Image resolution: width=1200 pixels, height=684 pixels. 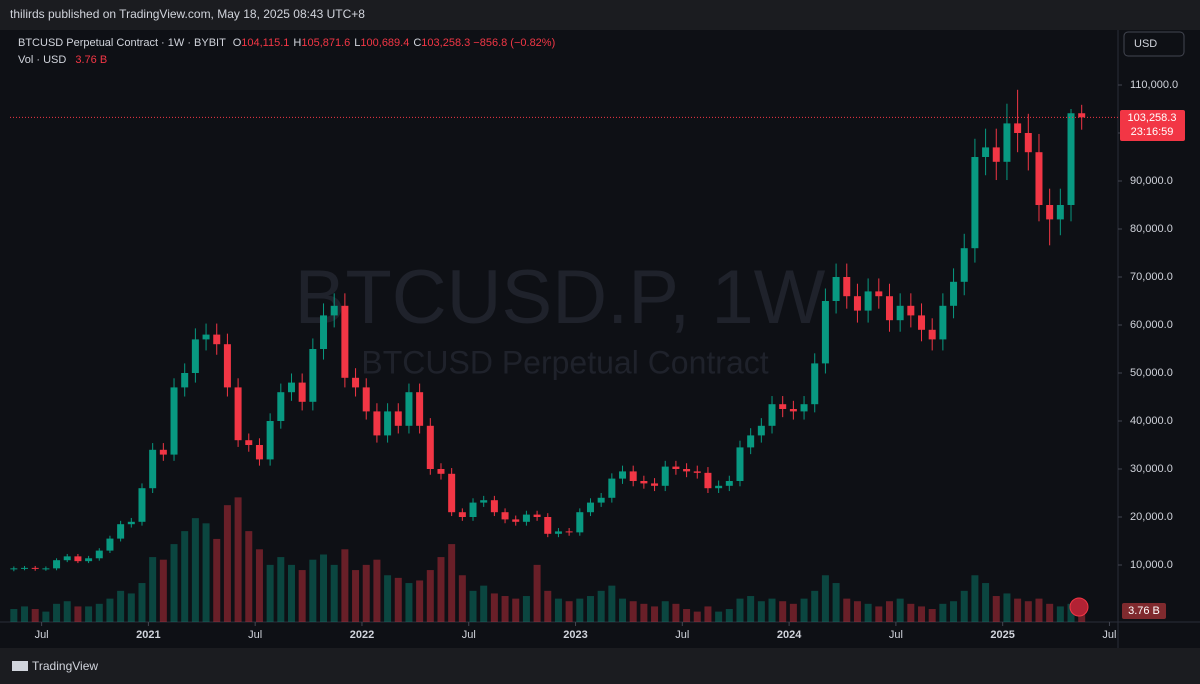 I want to click on currency-label: USD, so click(x=1145, y=44).